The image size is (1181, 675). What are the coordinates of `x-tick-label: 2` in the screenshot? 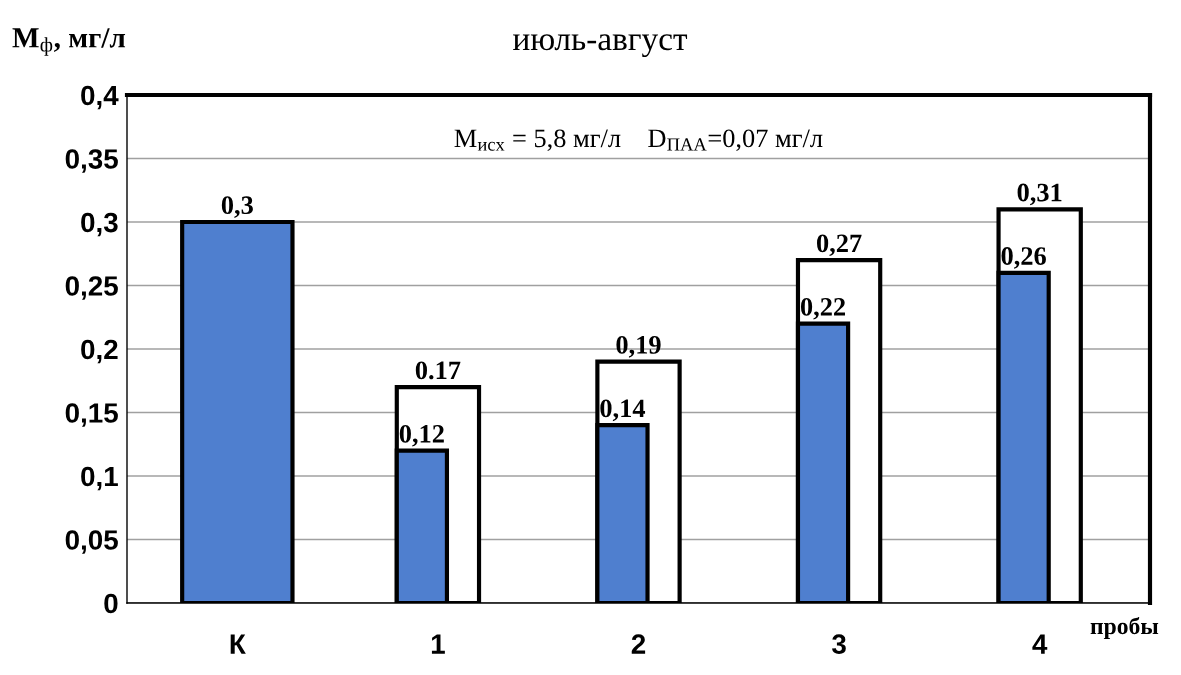 It's located at (638, 644).